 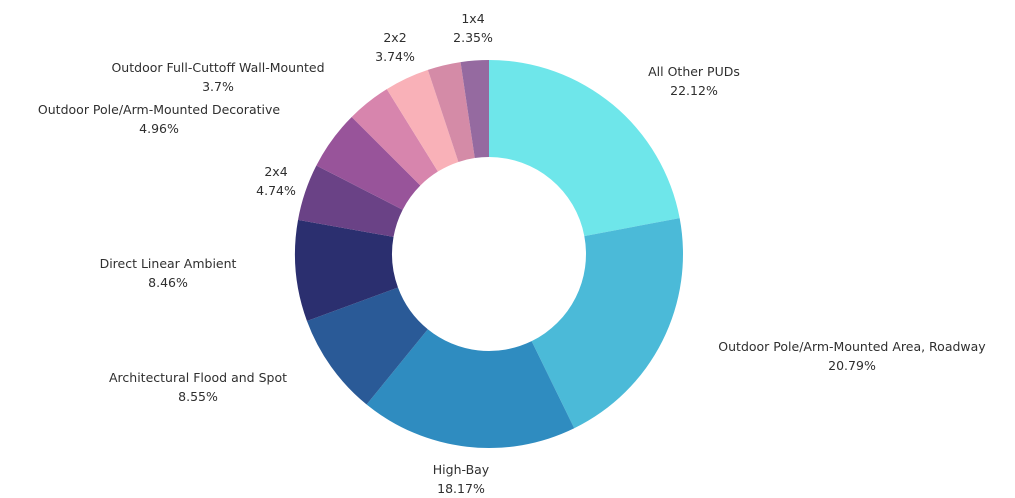 I want to click on slice-outdoor-full-cuttoff-wall-mounted, so click(x=394, y=137).